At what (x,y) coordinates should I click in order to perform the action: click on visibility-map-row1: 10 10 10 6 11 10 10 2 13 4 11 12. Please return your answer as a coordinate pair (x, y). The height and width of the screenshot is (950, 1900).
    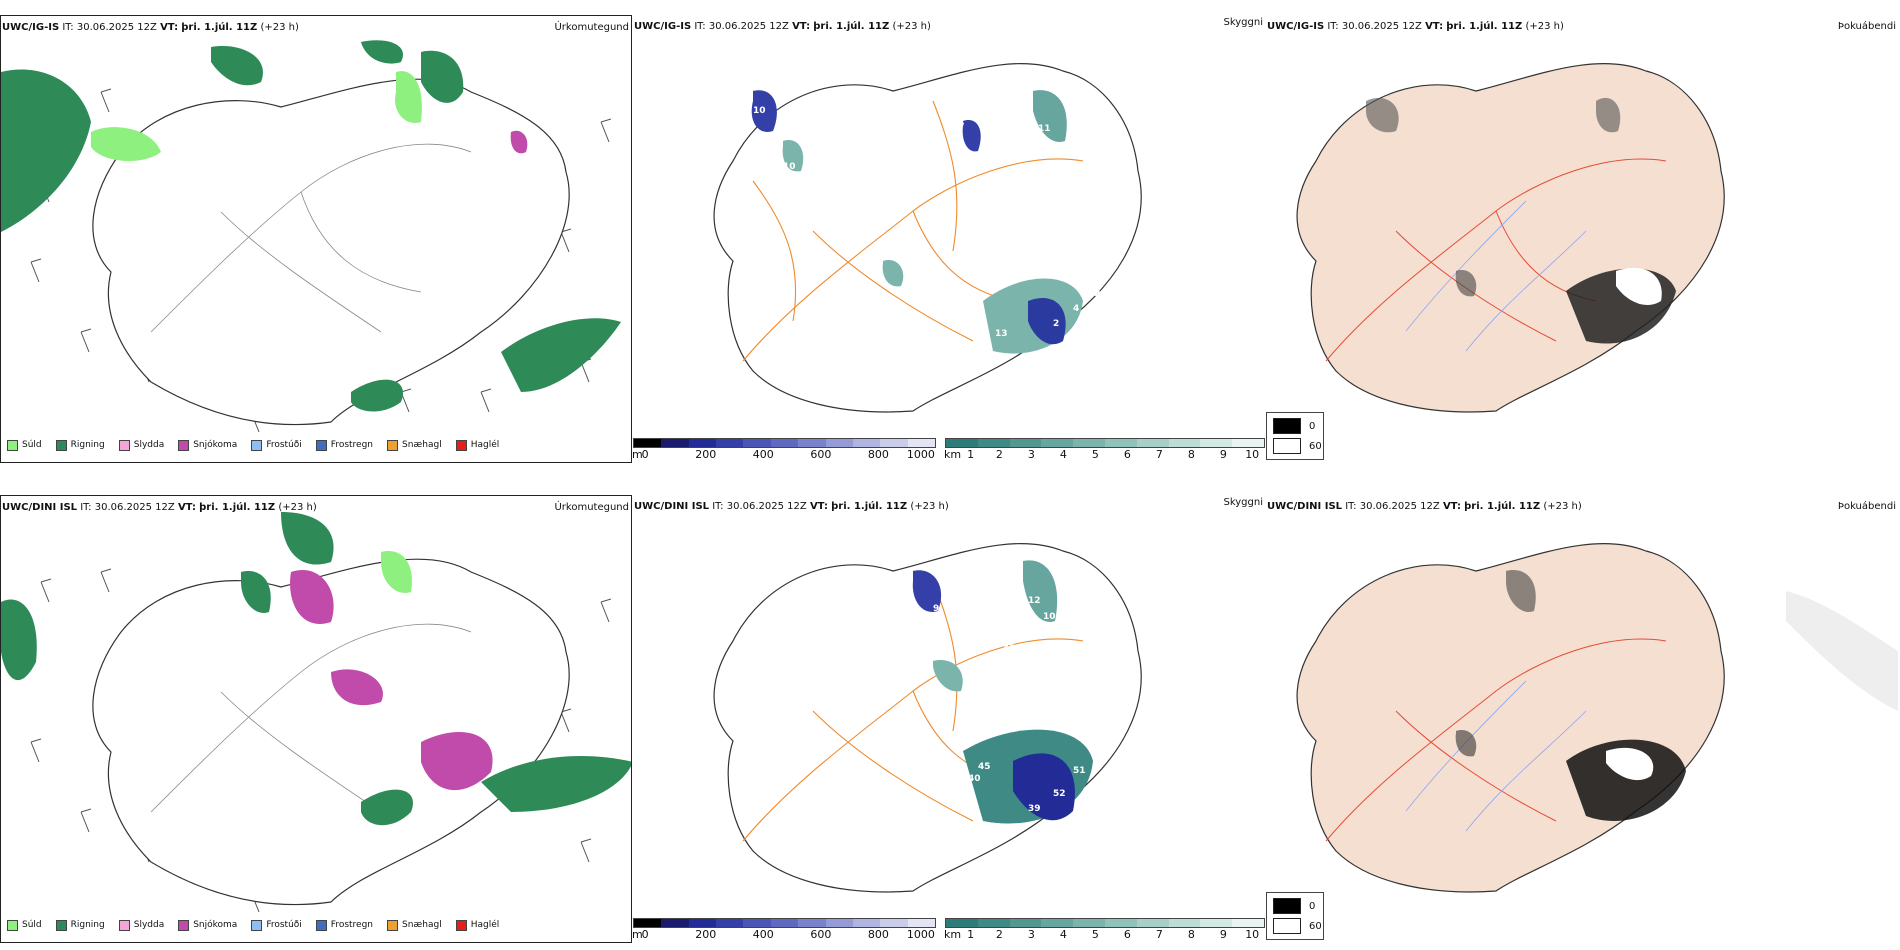
    Looking at the image, I should click on (927, 237).